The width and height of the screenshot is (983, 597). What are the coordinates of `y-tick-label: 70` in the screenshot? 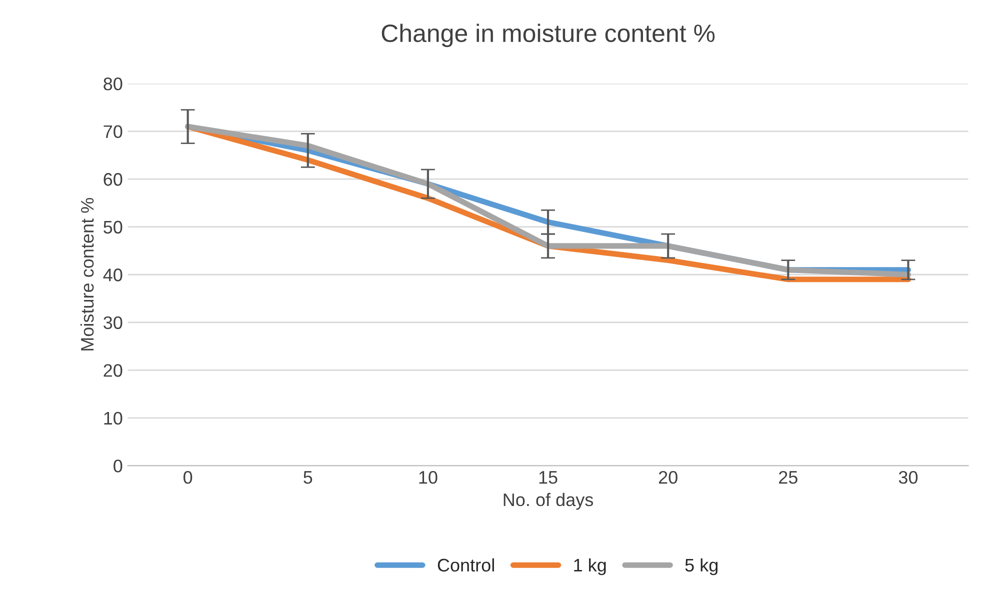 It's located at (113, 131).